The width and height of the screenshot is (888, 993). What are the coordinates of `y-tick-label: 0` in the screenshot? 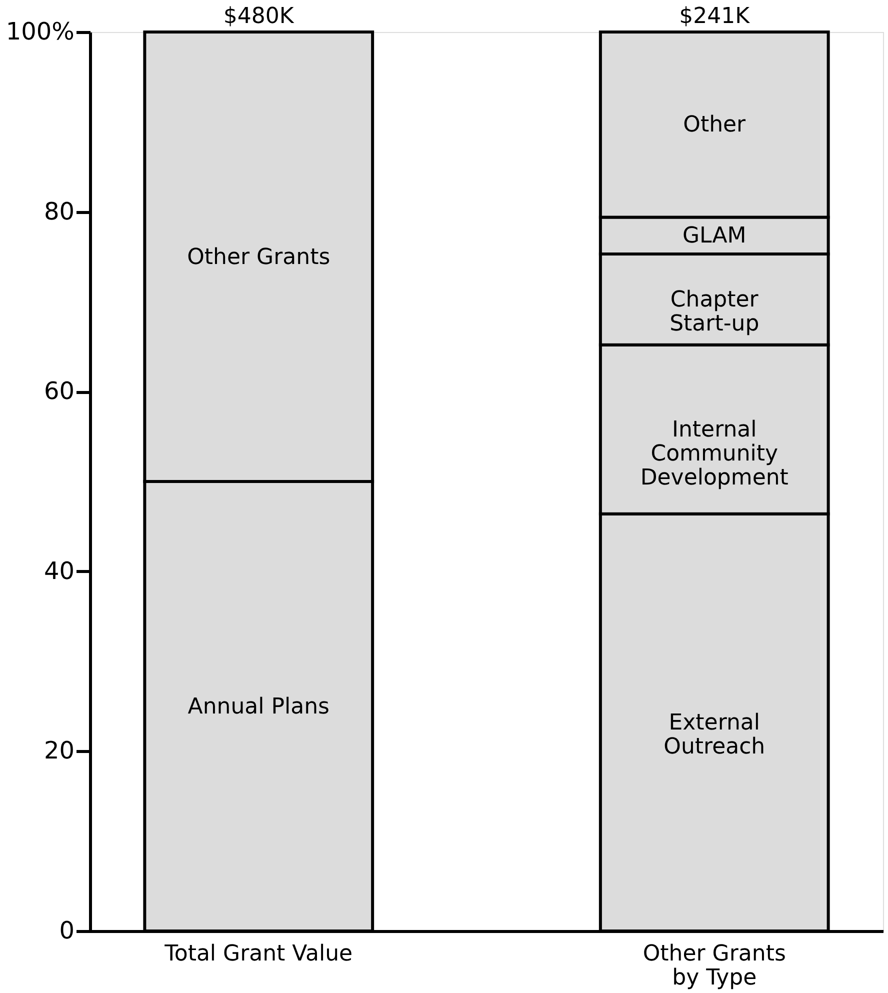 It's located at (66, 930).